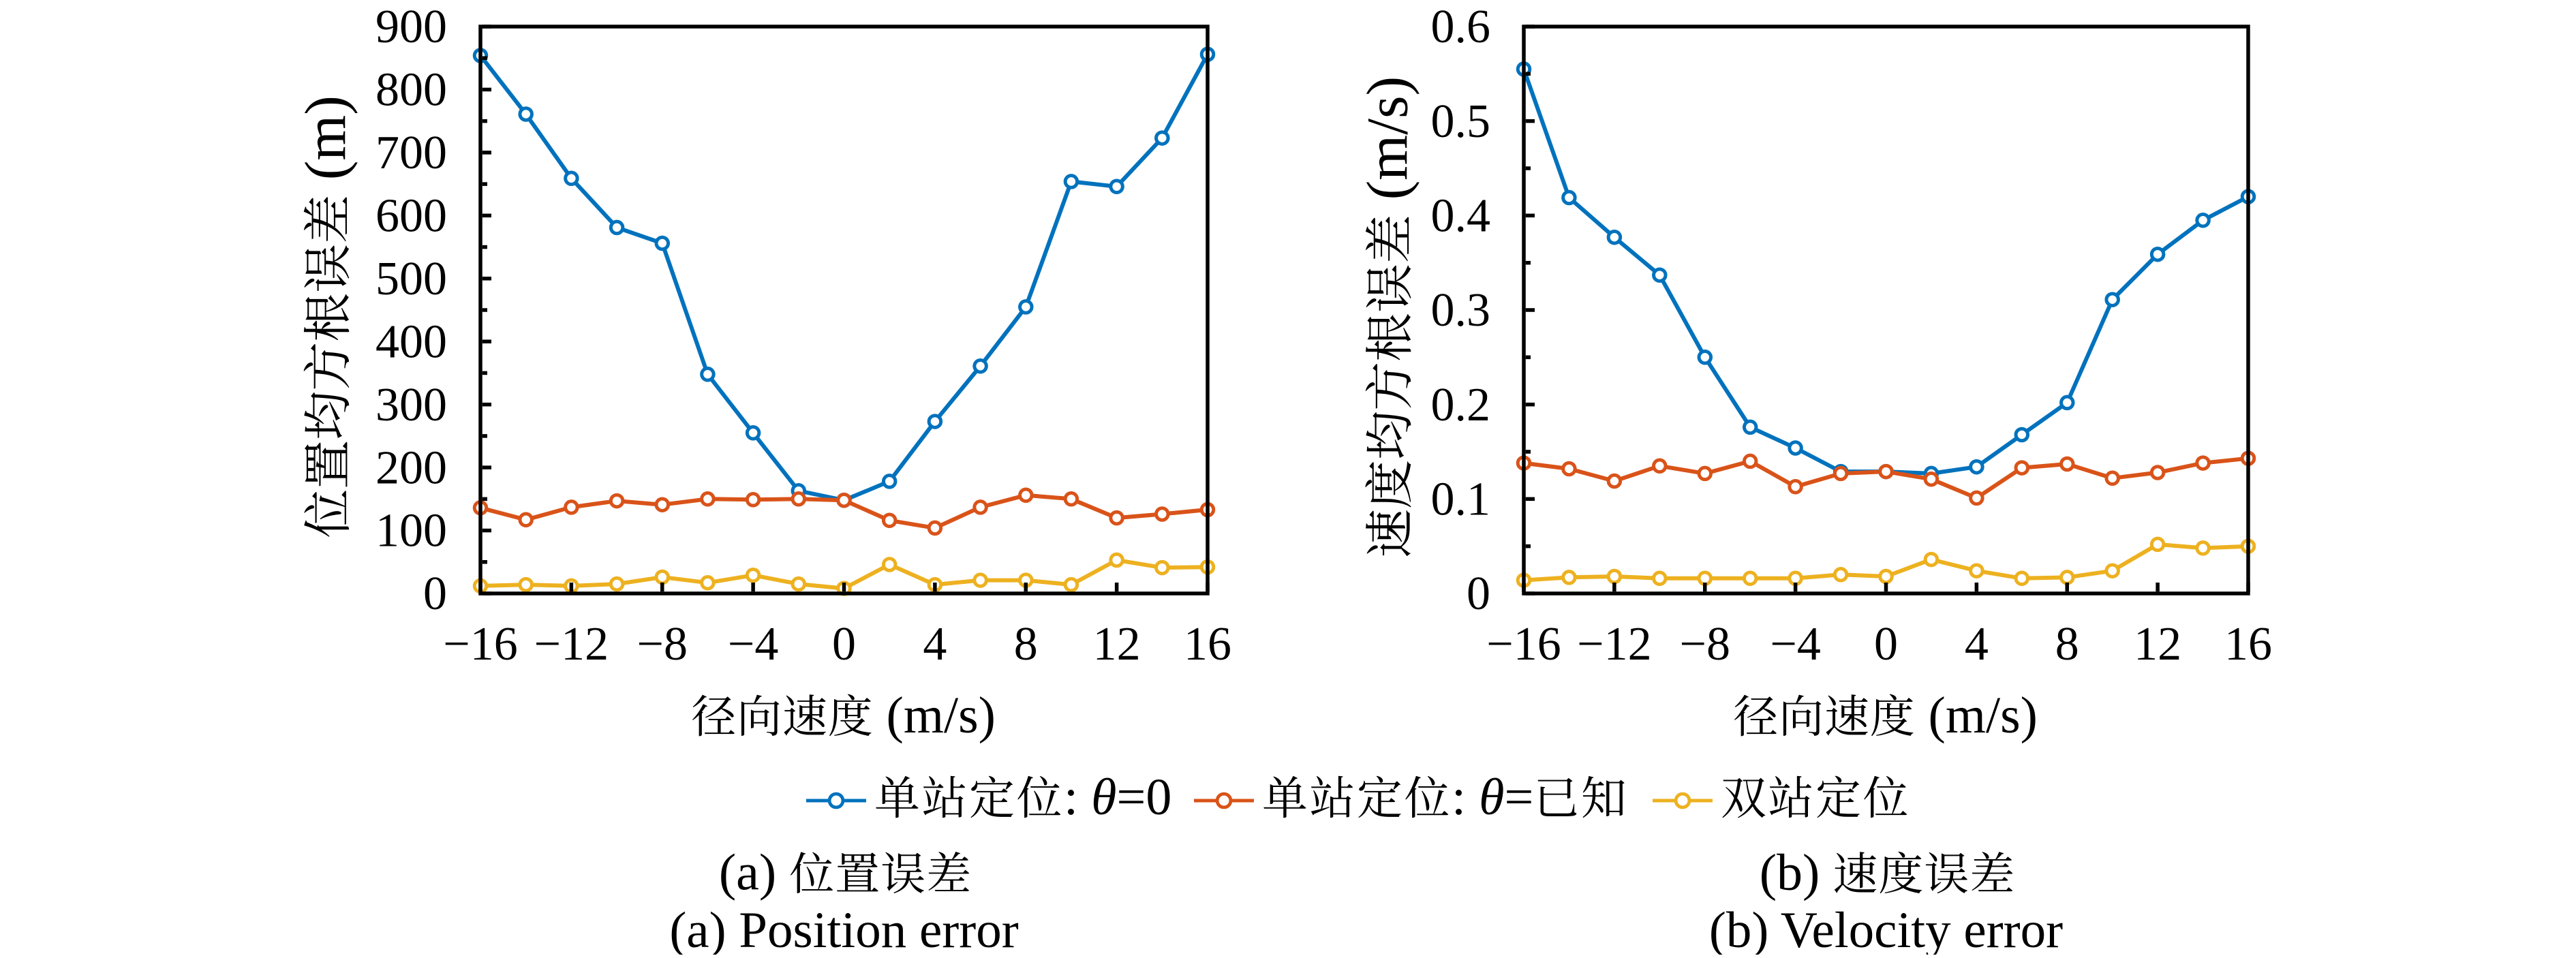  What do you see at coordinates (1461, 122) in the screenshot?
I see `y-tick-label: 0.5` at bounding box center [1461, 122].